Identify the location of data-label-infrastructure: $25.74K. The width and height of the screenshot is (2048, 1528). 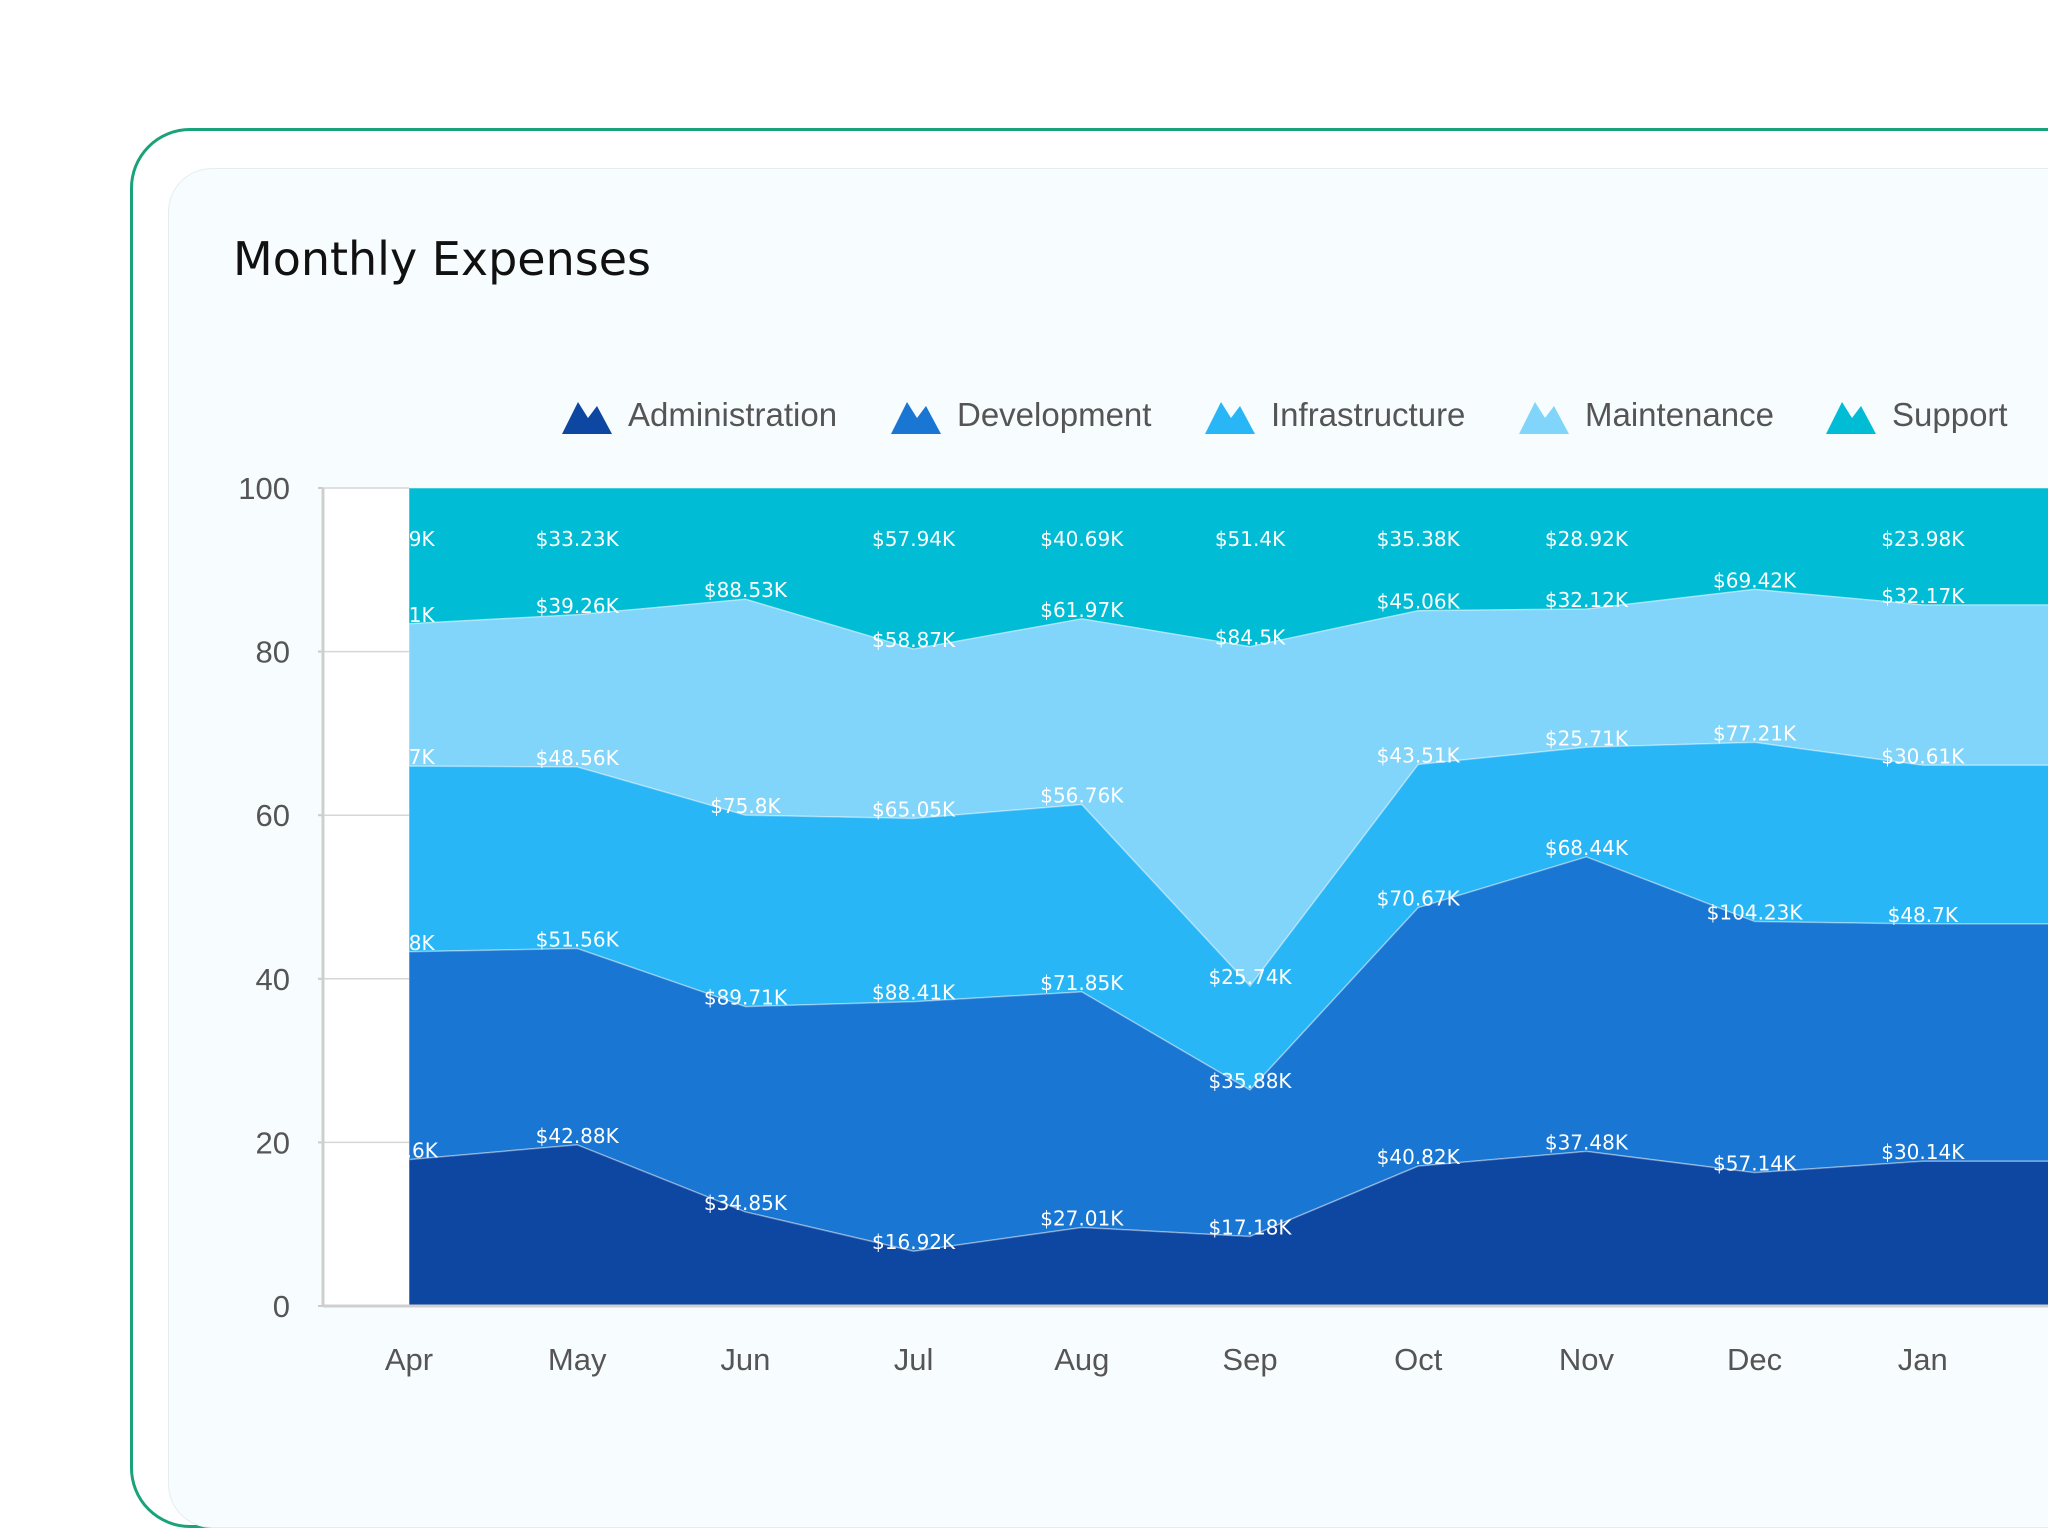
(1250, 977).